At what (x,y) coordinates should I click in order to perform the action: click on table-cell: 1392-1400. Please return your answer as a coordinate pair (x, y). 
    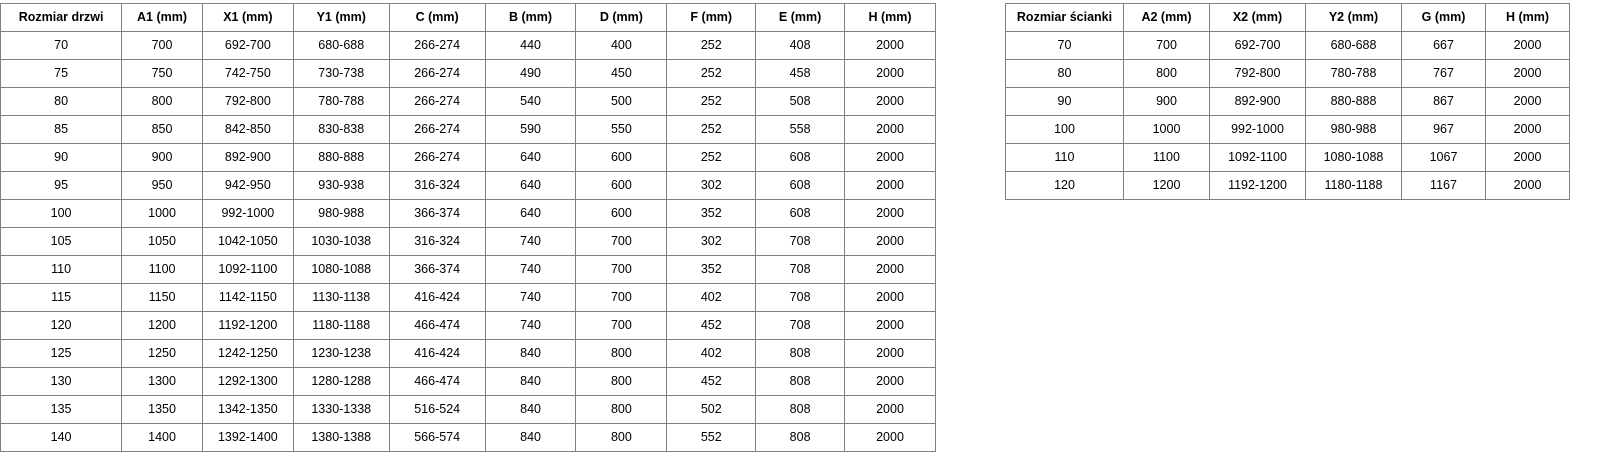
    Looking at the image, I should click on (247, 437).